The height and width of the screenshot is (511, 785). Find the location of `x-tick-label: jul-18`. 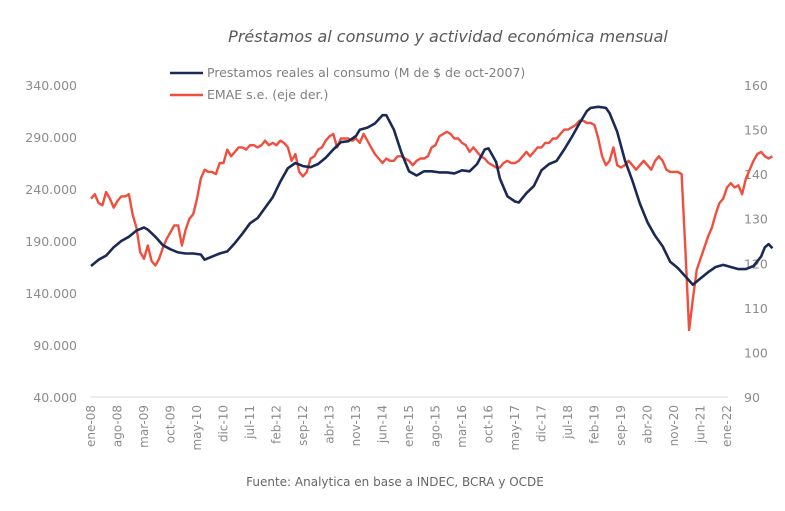

x-tick-label: jul-18 is located at coordinates (568, 422).